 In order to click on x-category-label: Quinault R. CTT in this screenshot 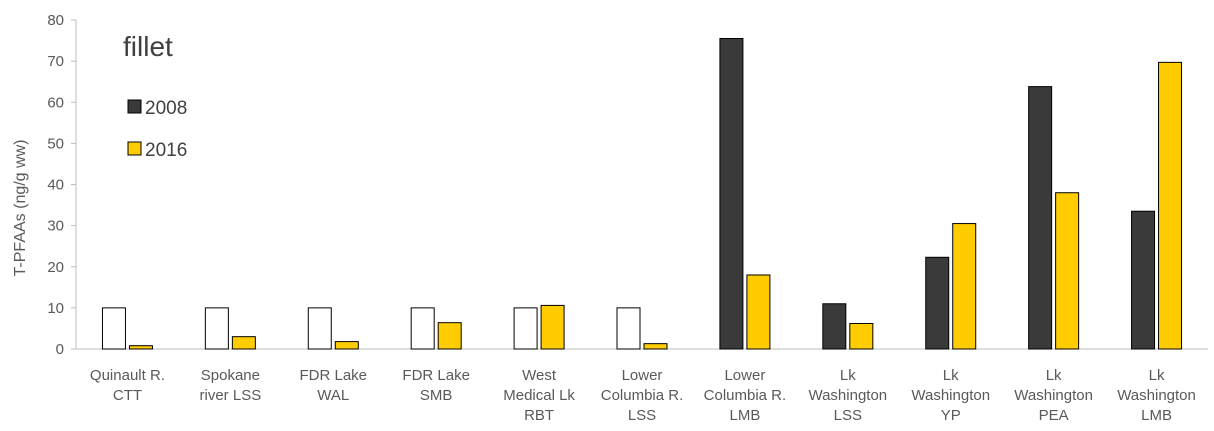, I will do `click(127, 385)`.